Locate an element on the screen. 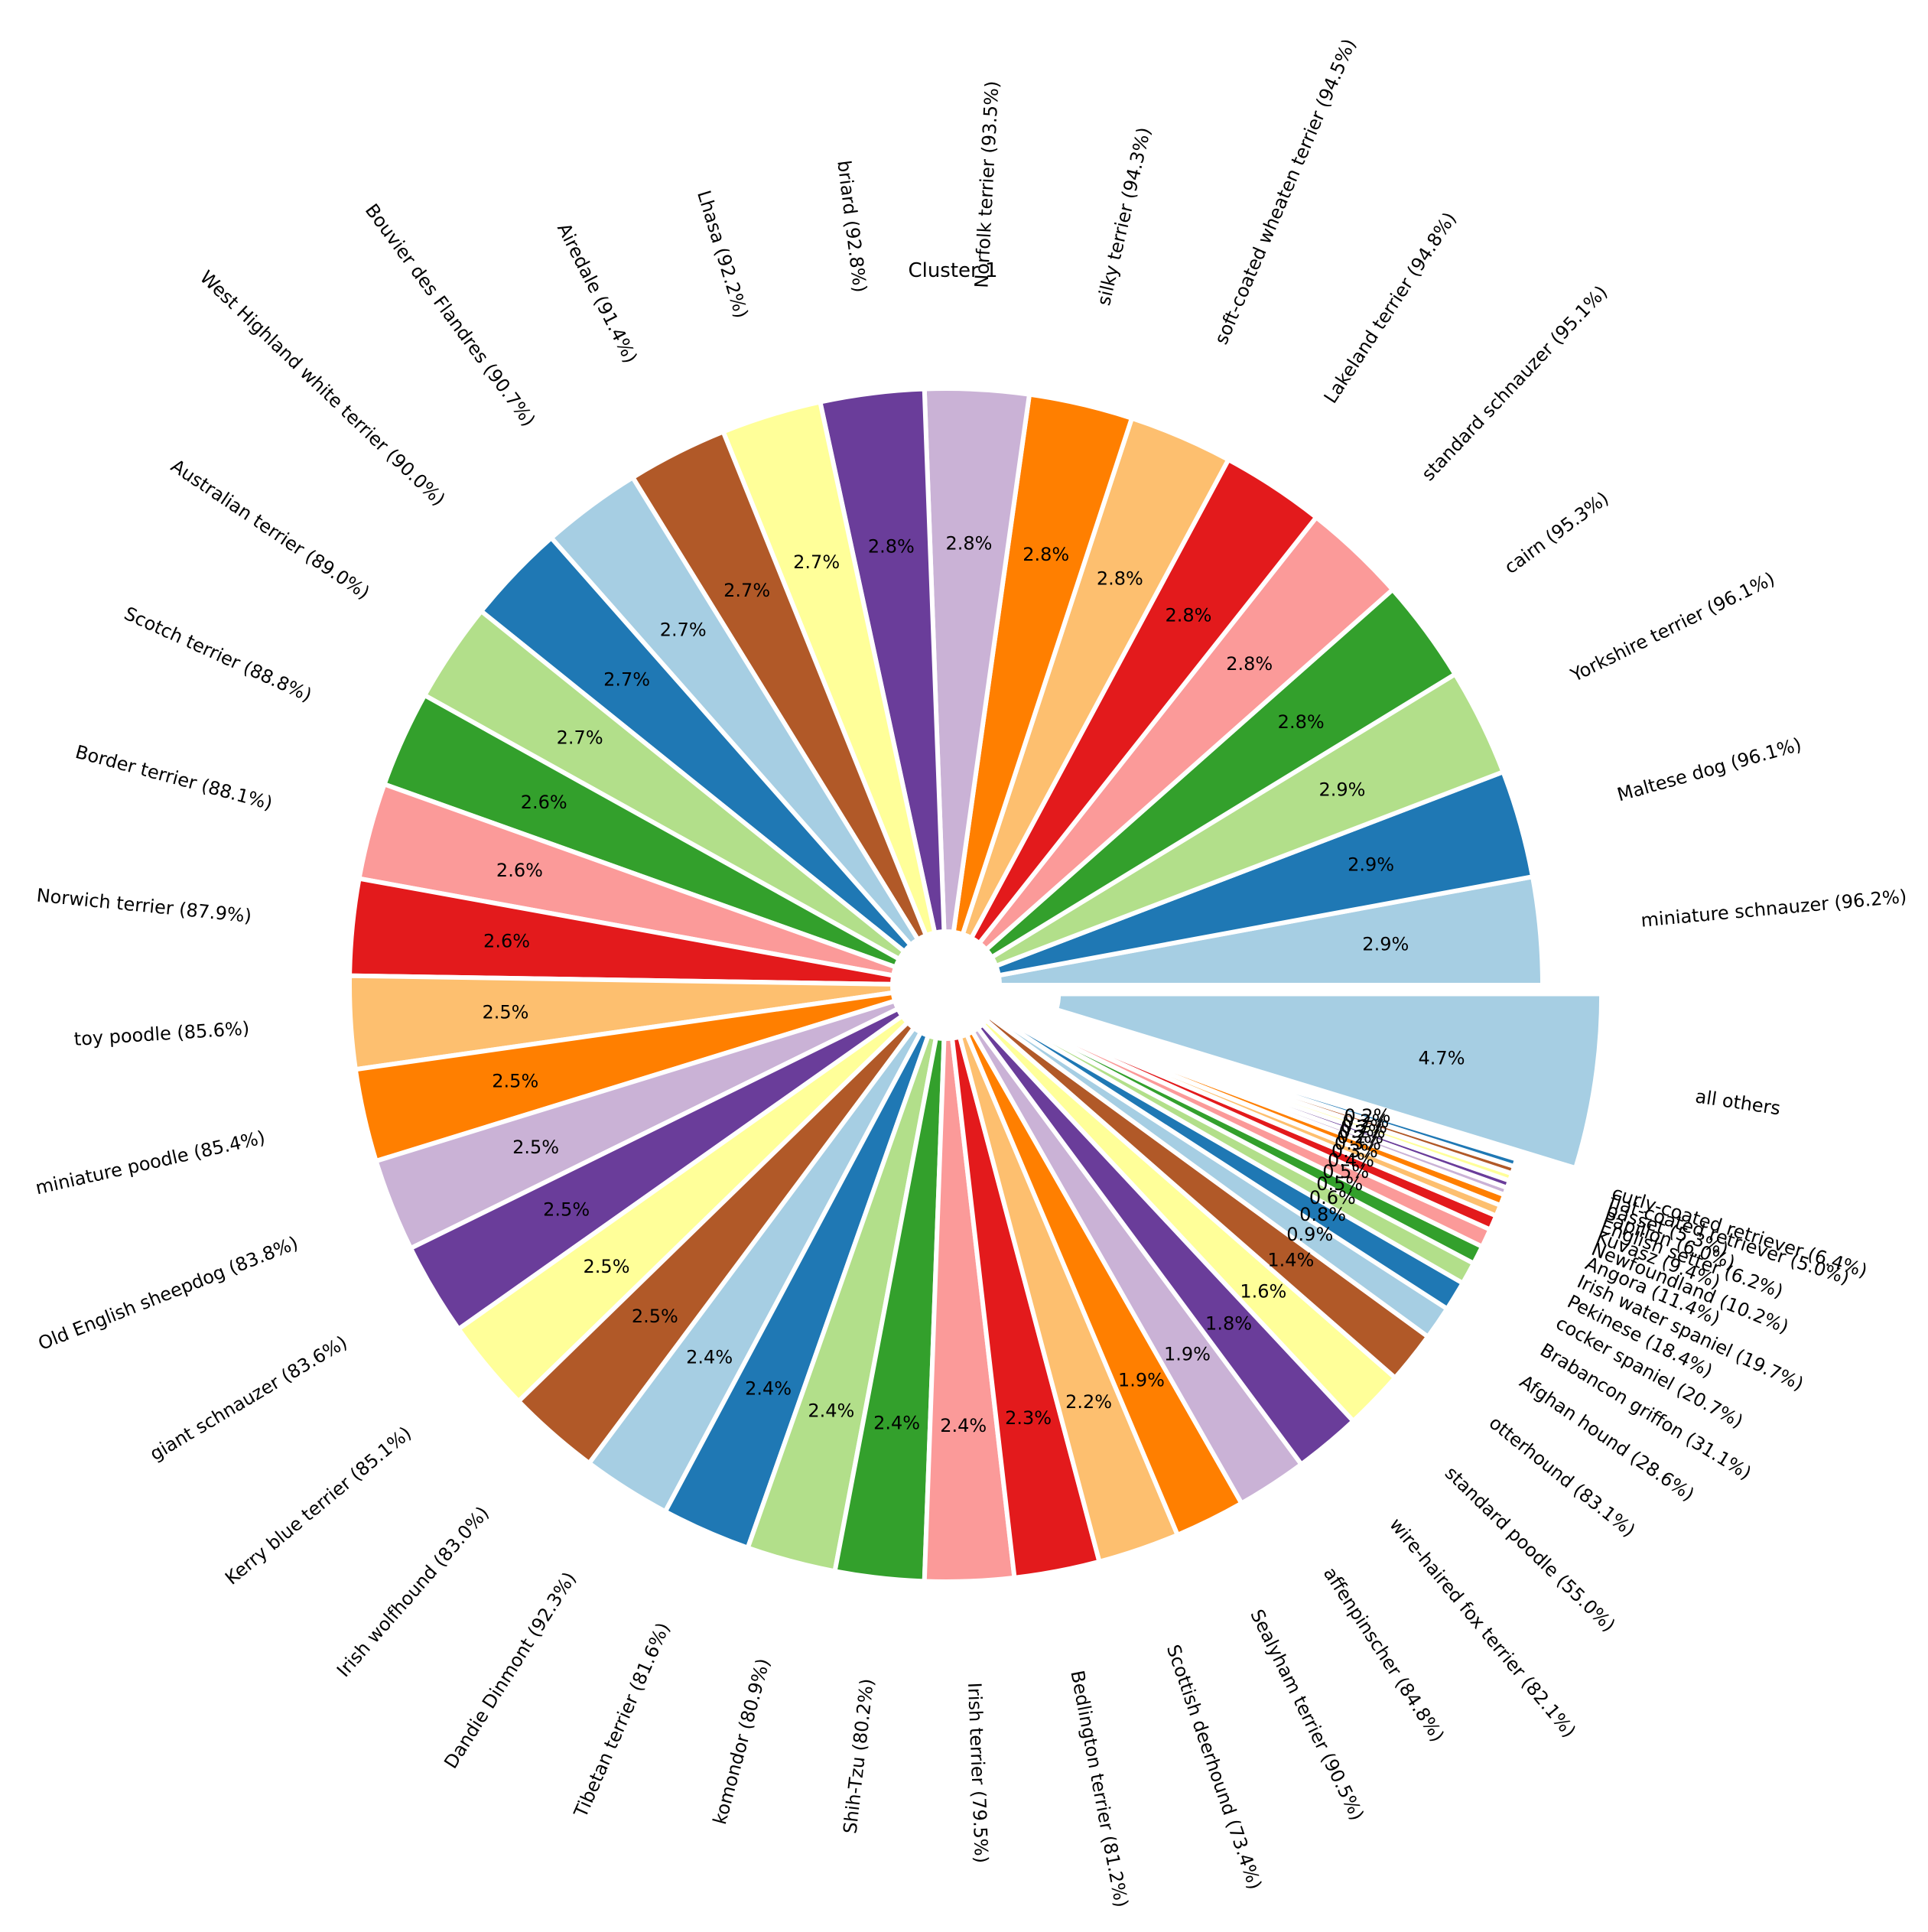 This screenshot has height=1932, width=1928. pct-label-pekinese-18-4: 0.5% is located at coordinates (1339, 1184).